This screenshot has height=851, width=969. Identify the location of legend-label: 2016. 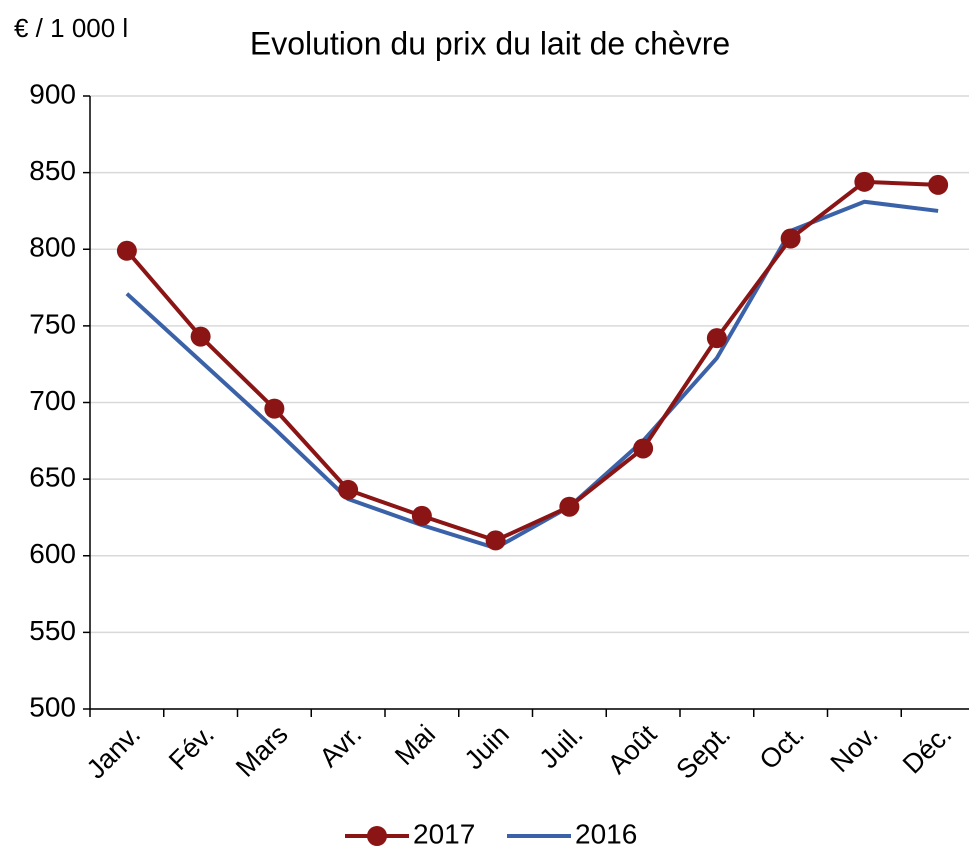
(606, 833).